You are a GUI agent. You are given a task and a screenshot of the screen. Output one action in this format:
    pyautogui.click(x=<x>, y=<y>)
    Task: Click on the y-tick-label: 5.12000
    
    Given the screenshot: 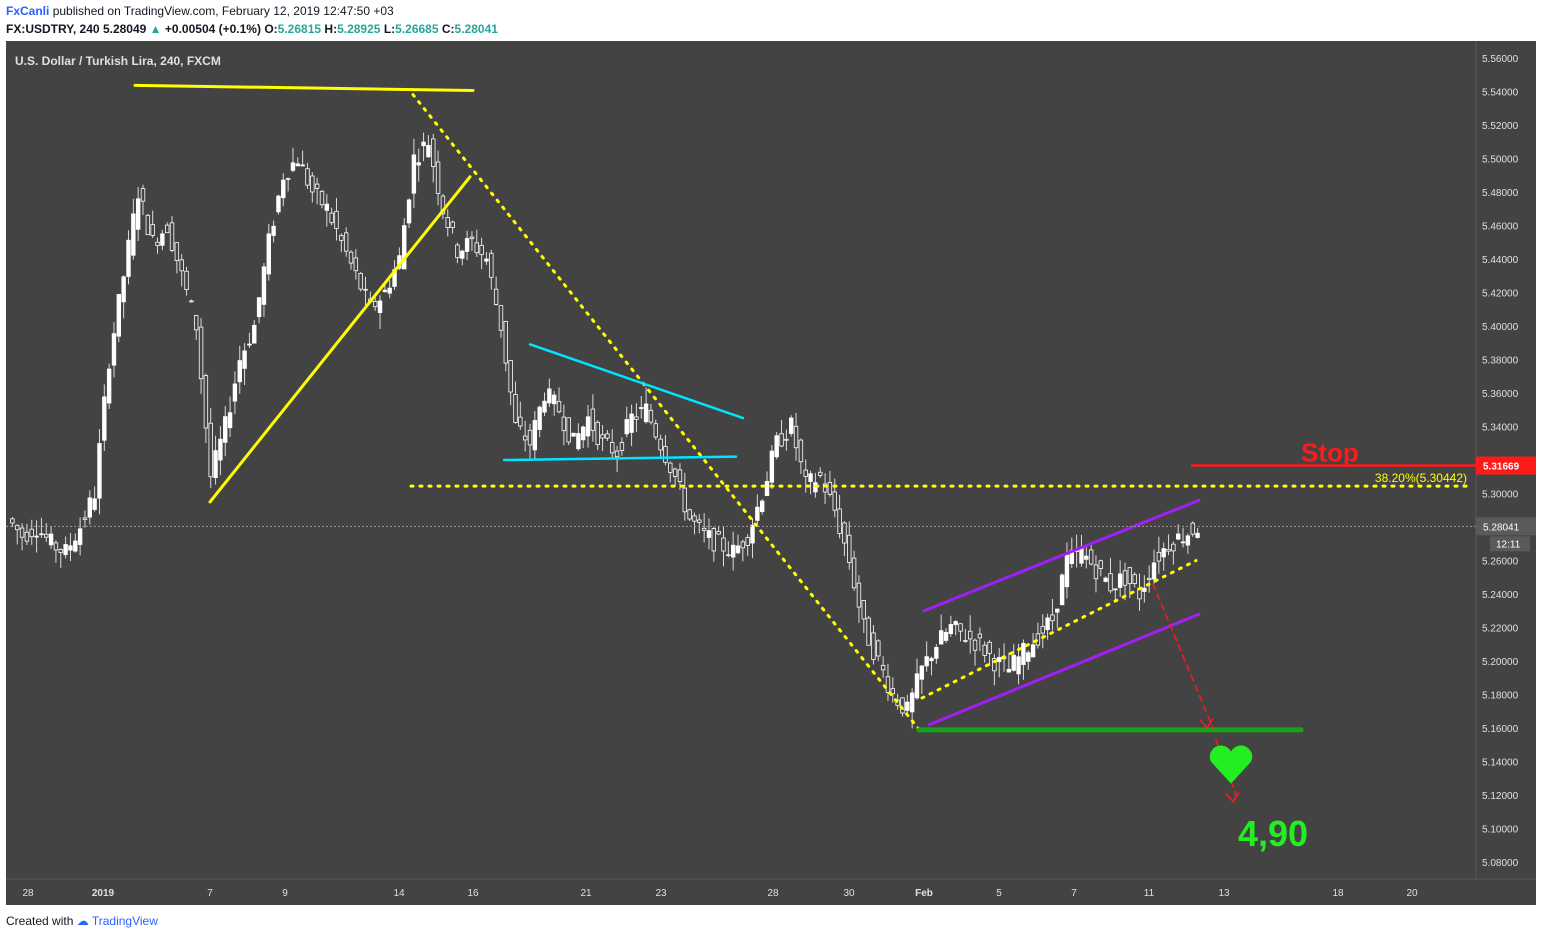 What is the action you would take?
    pyautogui.click(x=1500, y=796)
    